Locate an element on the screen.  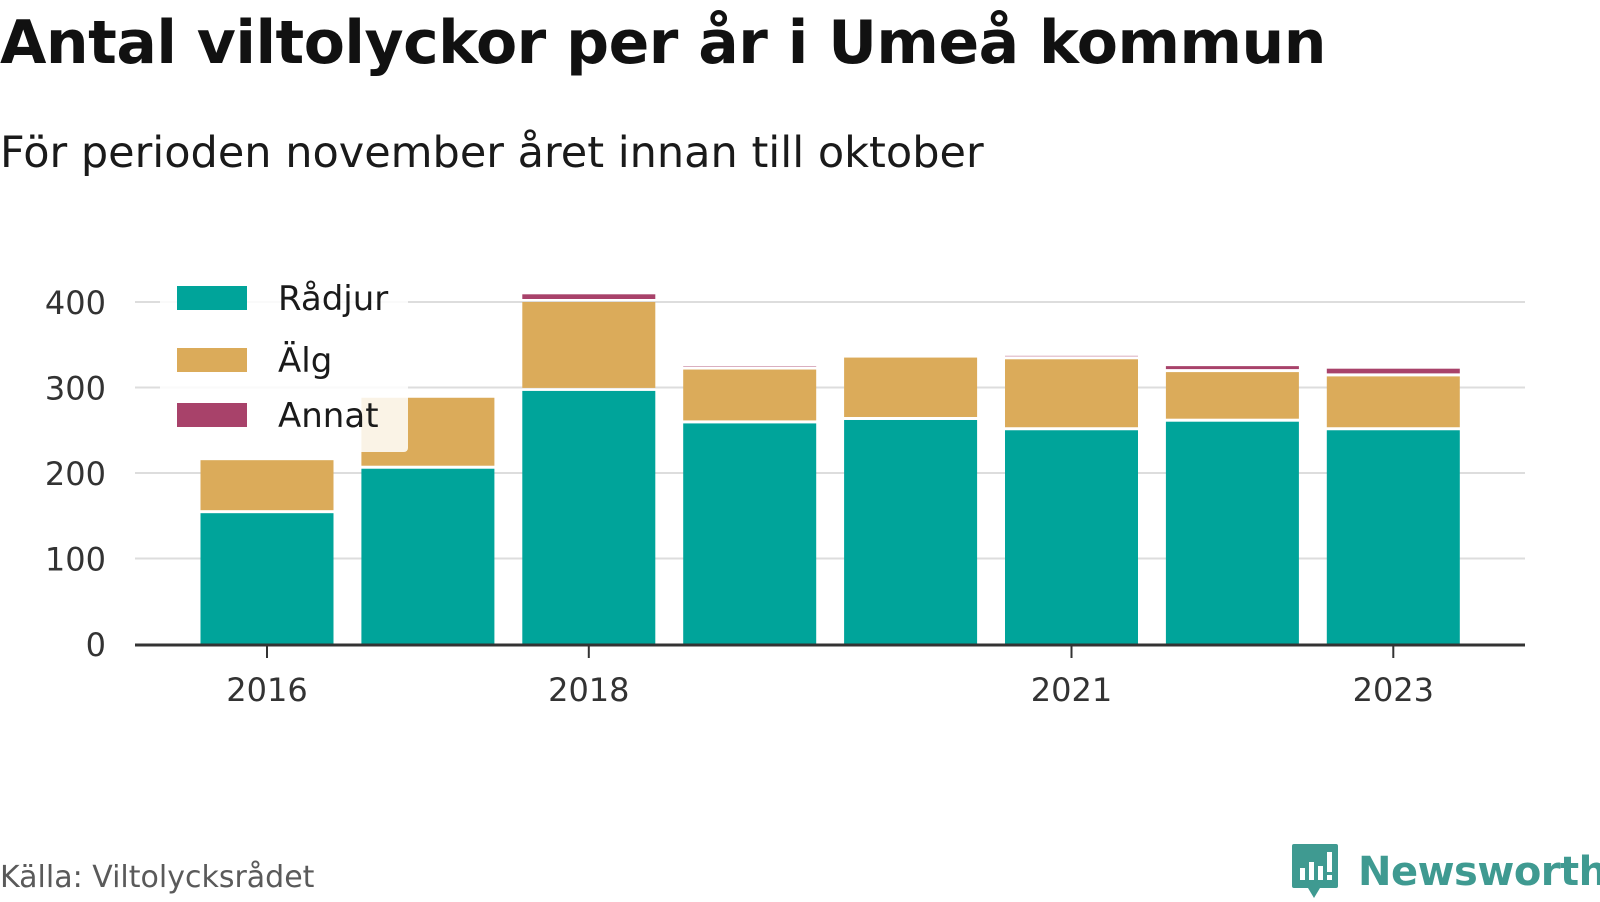
y-tick-label: 0 is located at coordinates (96, 645).